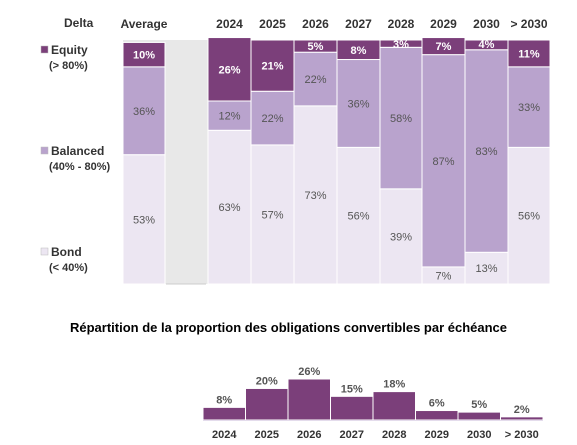 The height and width of the screenshot is (445, 577). Describe the element at coordinates (44, 49) in the screenshot. I see `equity-legend-swatch` at that location.